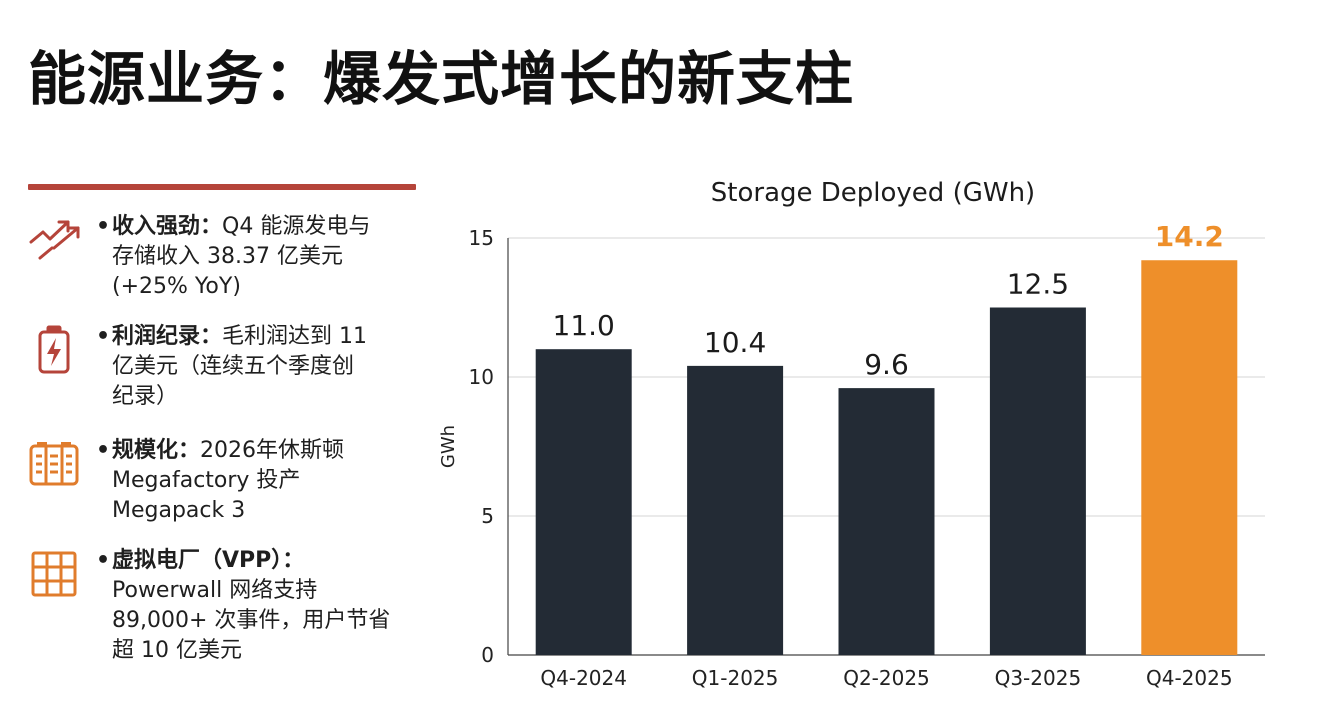 The image size is (1323, 705). What do you see at coordinates (156, 450) in the screenshot?
I see `bullet-label: 规模化：` at bounding box center [156, 450].